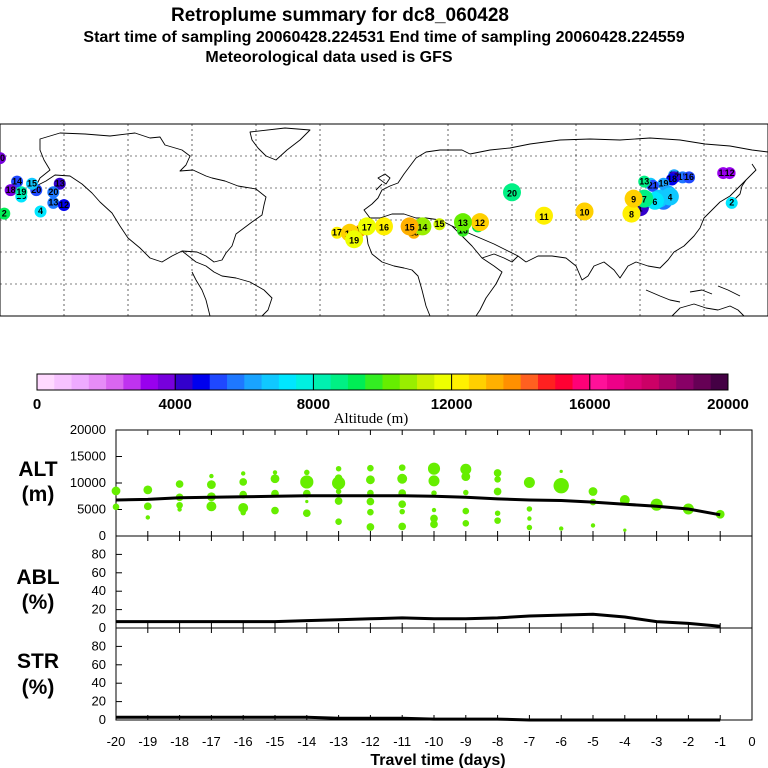 This screenshot has width=768, height=768. What do you see at coordinates (391, 393) in the screenshot?
I see `colorbar-tick-labels: 0 4000 8000 12000 16000 20000` at bounding box center [391, 393].